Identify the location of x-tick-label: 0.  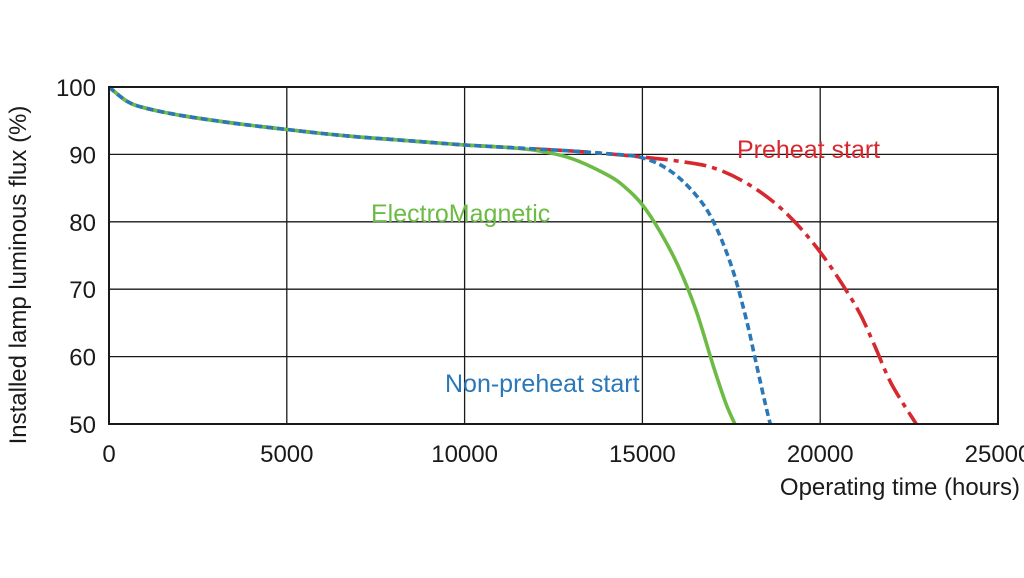
(108, 454).